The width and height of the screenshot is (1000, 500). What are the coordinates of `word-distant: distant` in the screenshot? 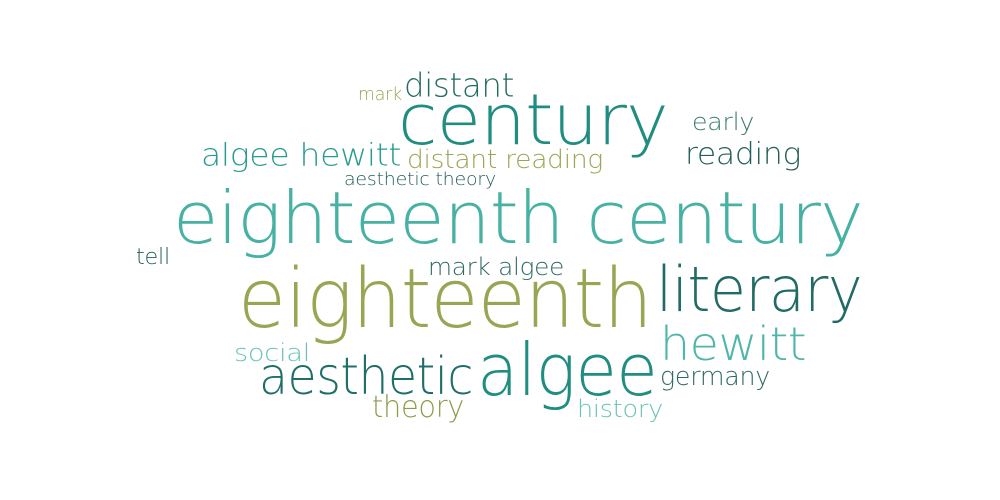 It's located at (459, 85).